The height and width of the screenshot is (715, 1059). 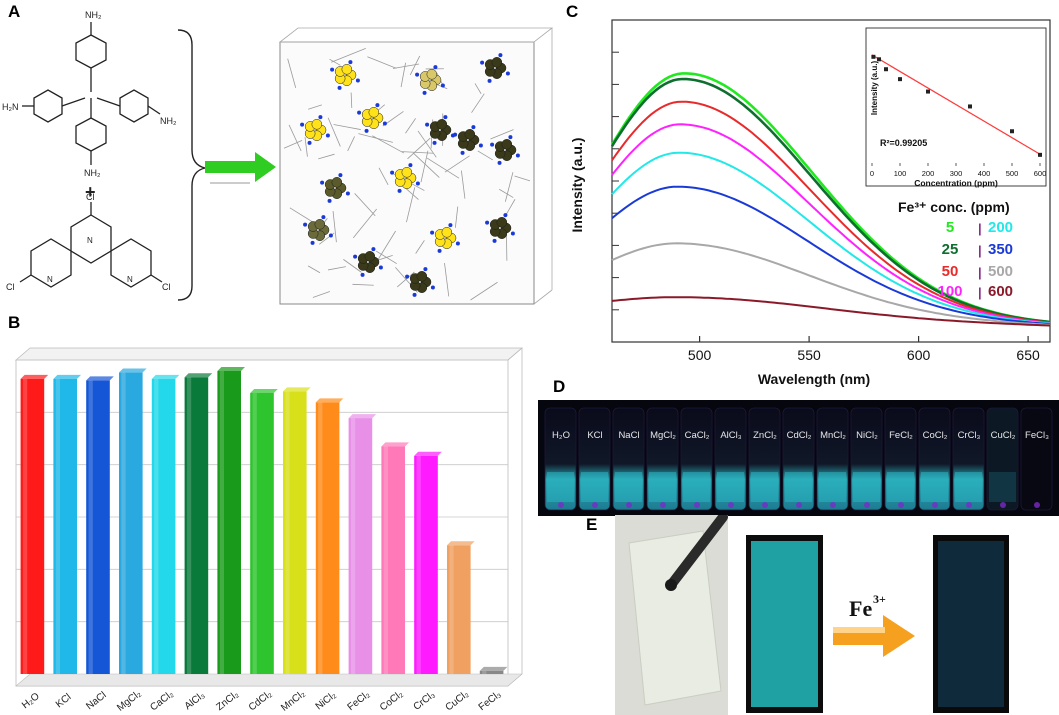 What do you see at coordinates (958, 170) in the screenshot?
I see `inset-x-ticks: 0 100 200 300 400 500 600` at bounding box center [958, 170].